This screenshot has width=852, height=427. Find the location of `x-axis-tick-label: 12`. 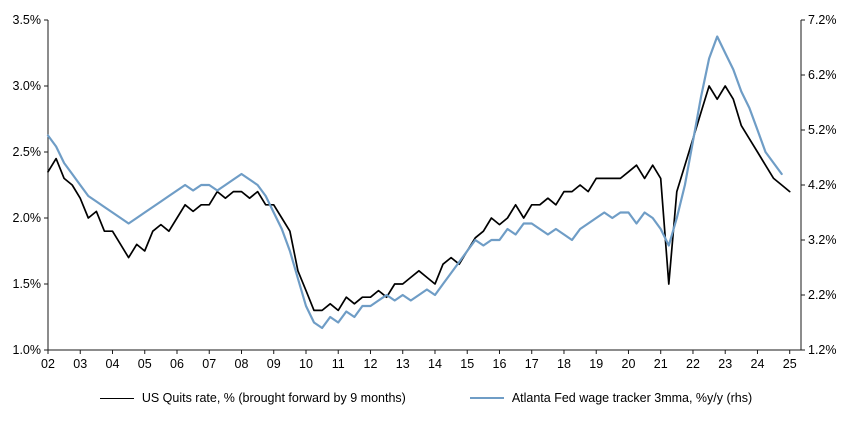

x-axis-tick-label: 12 is located at coordinates (371, 364).